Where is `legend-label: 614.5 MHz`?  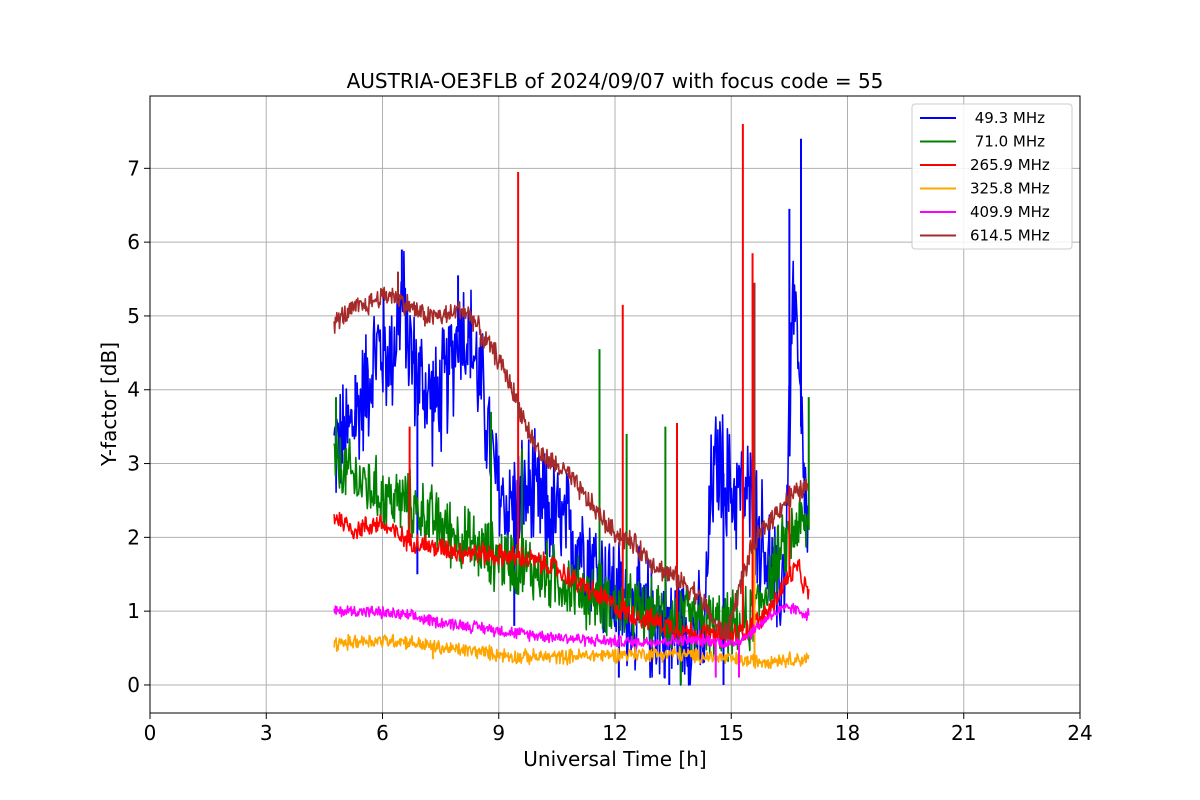 legend-label: 614.5 MHz is located at coordinates (1010, 236).